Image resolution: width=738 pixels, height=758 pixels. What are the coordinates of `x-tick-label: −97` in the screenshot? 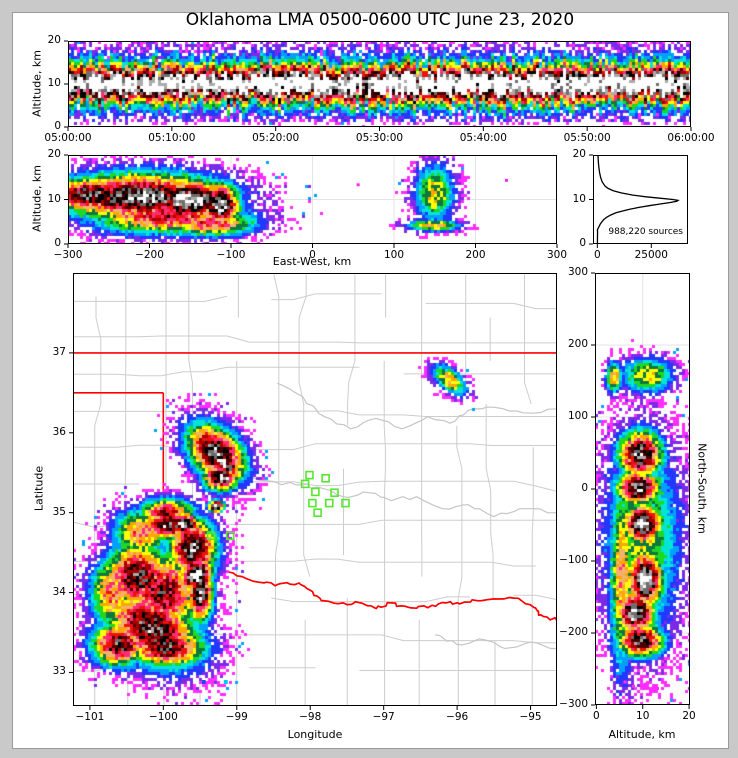 It's located at (383, 717).